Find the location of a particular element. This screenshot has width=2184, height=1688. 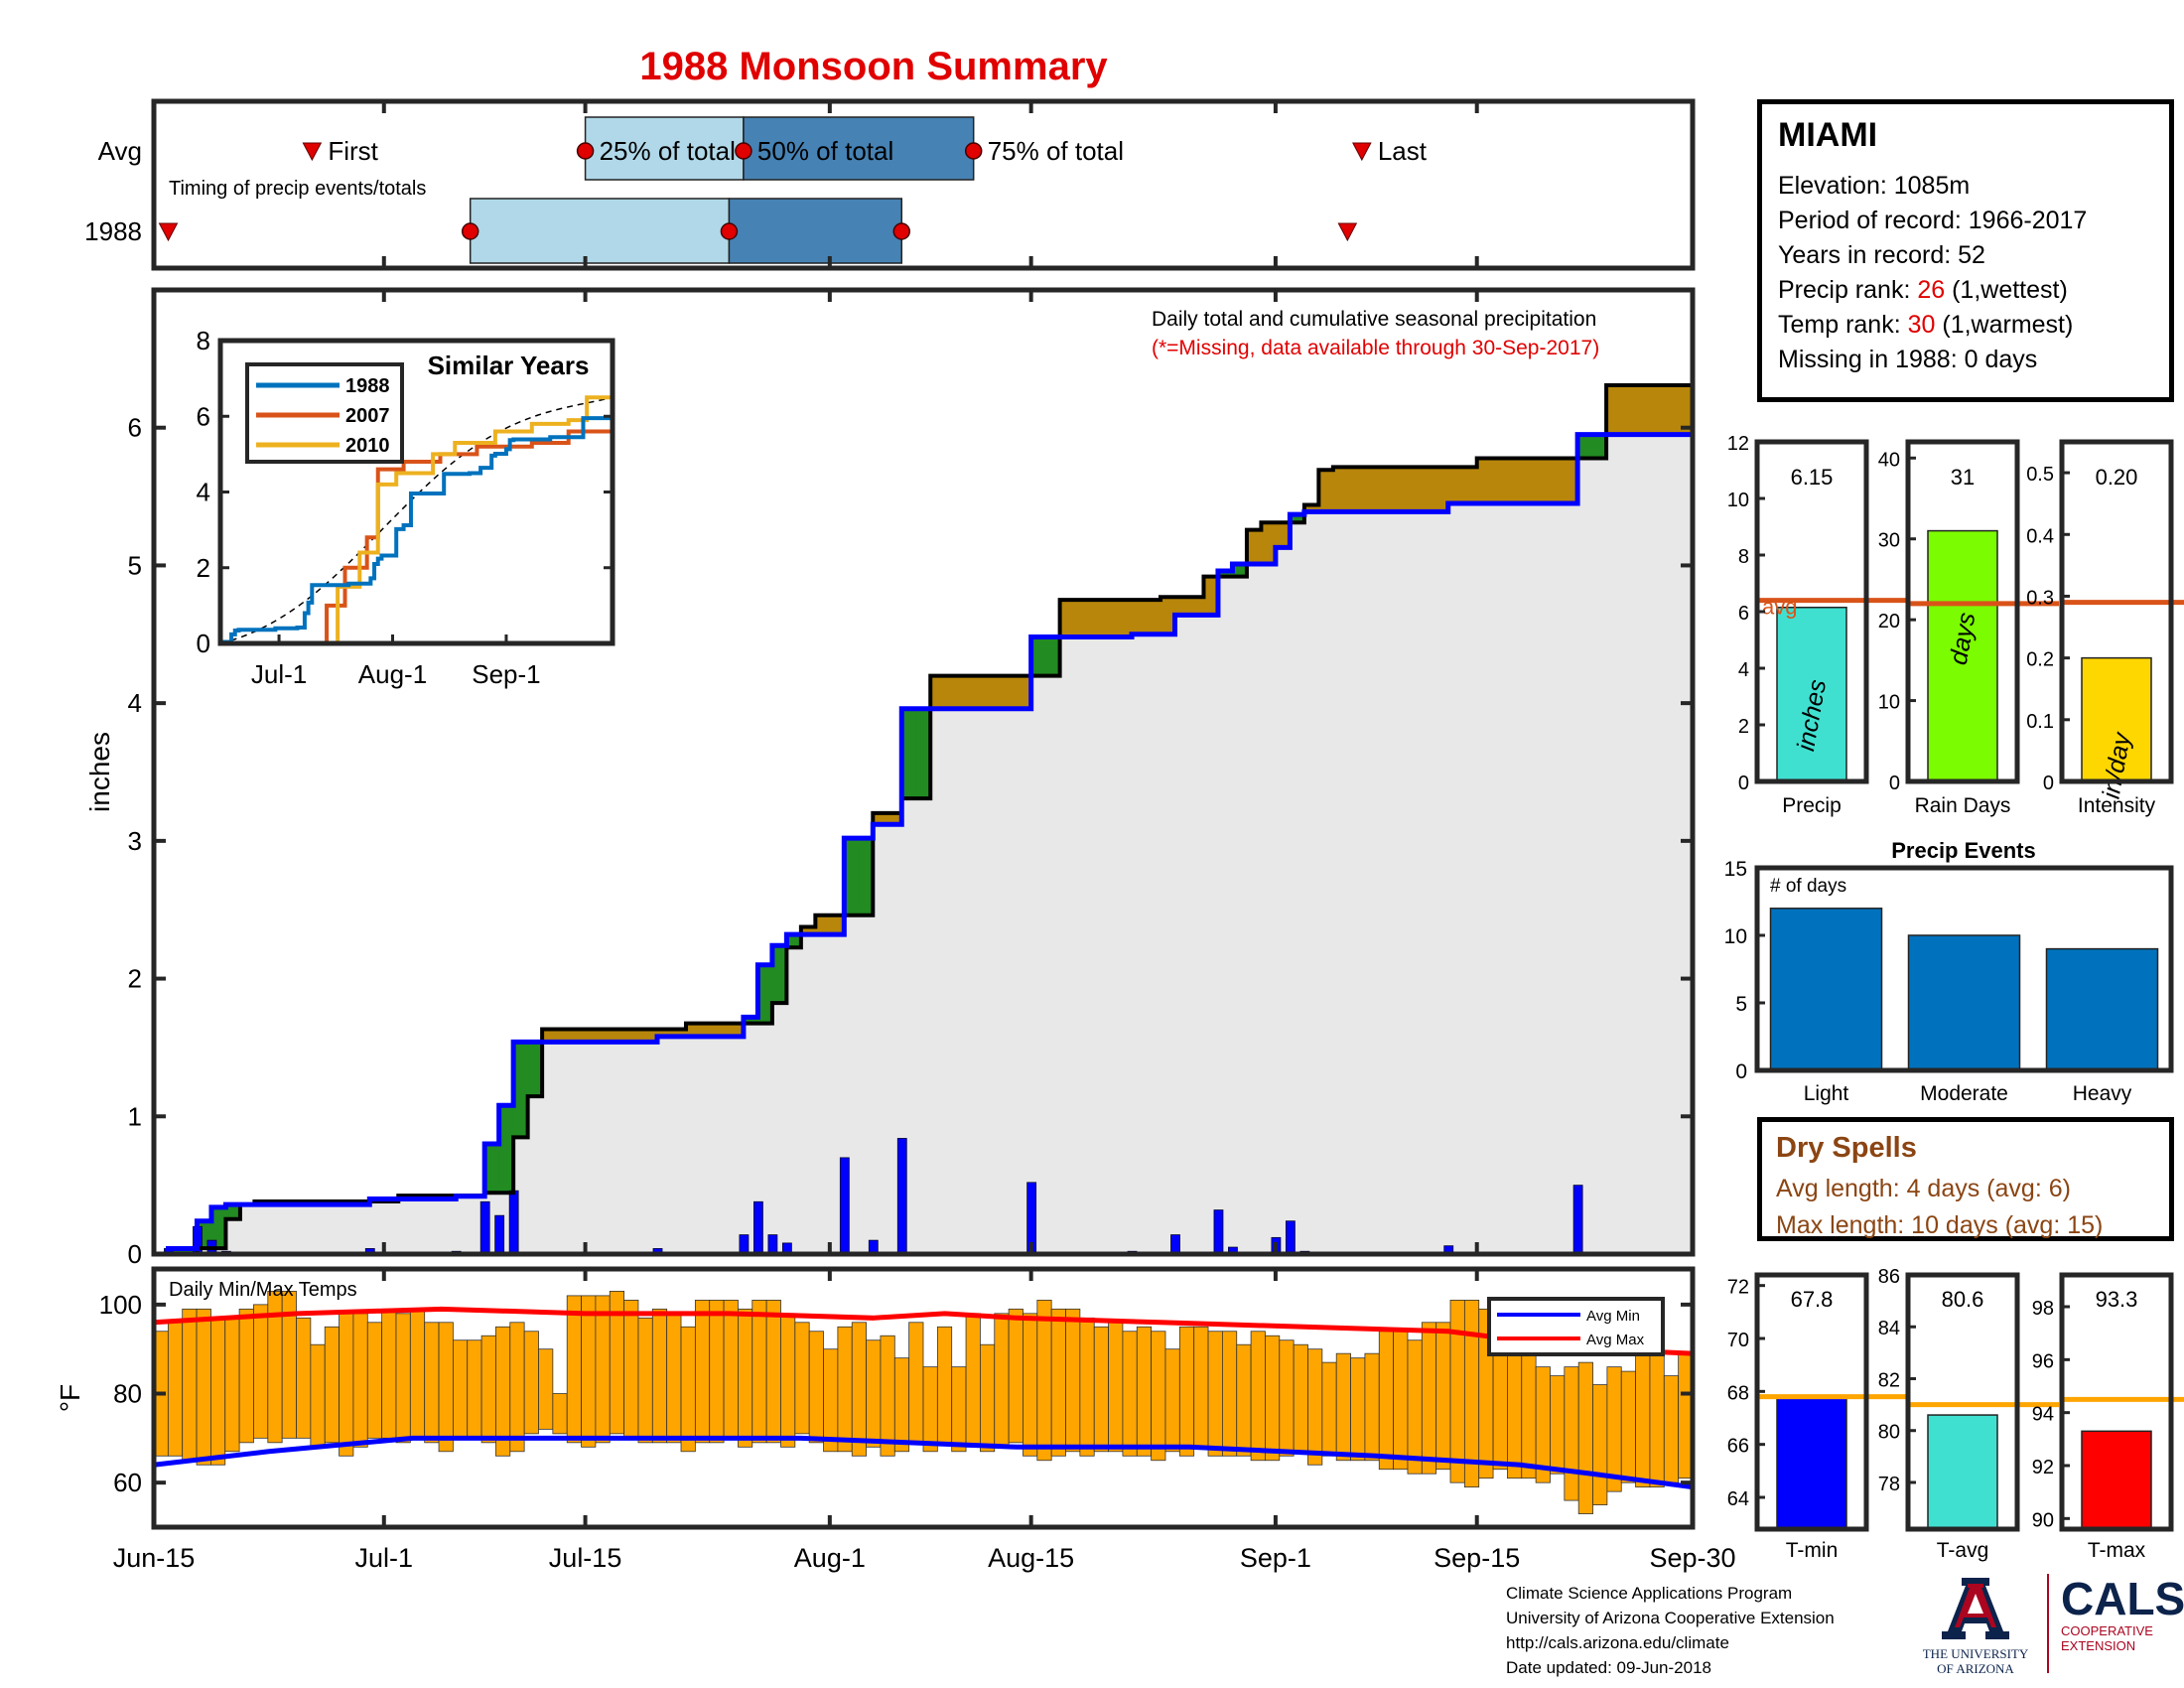

precip-events-title: Precip Events is located at coordinates (1963, 850).